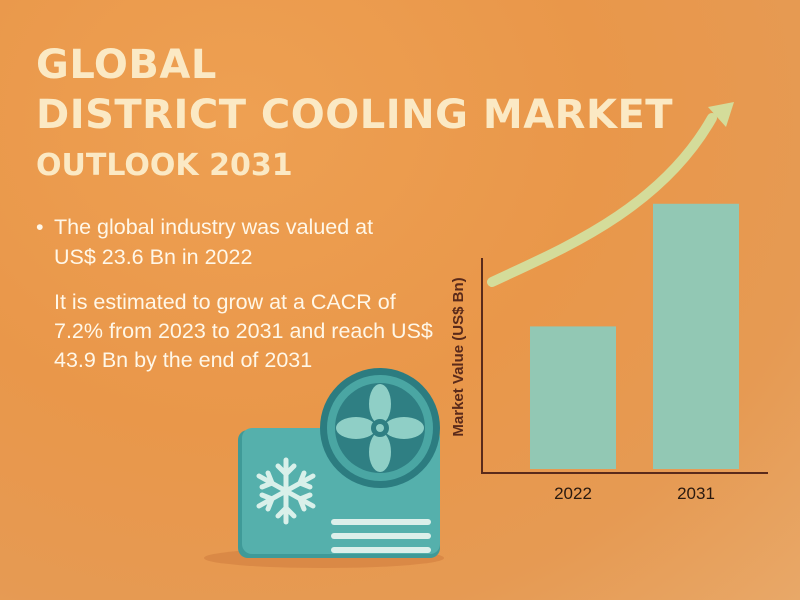 Image resolution: width=800 pixels, height=600 pixels. What do you see at coordinates (573, 493) in the screenshot?
I see `x-tick-label: 2022` at bounding box center [573, 493].